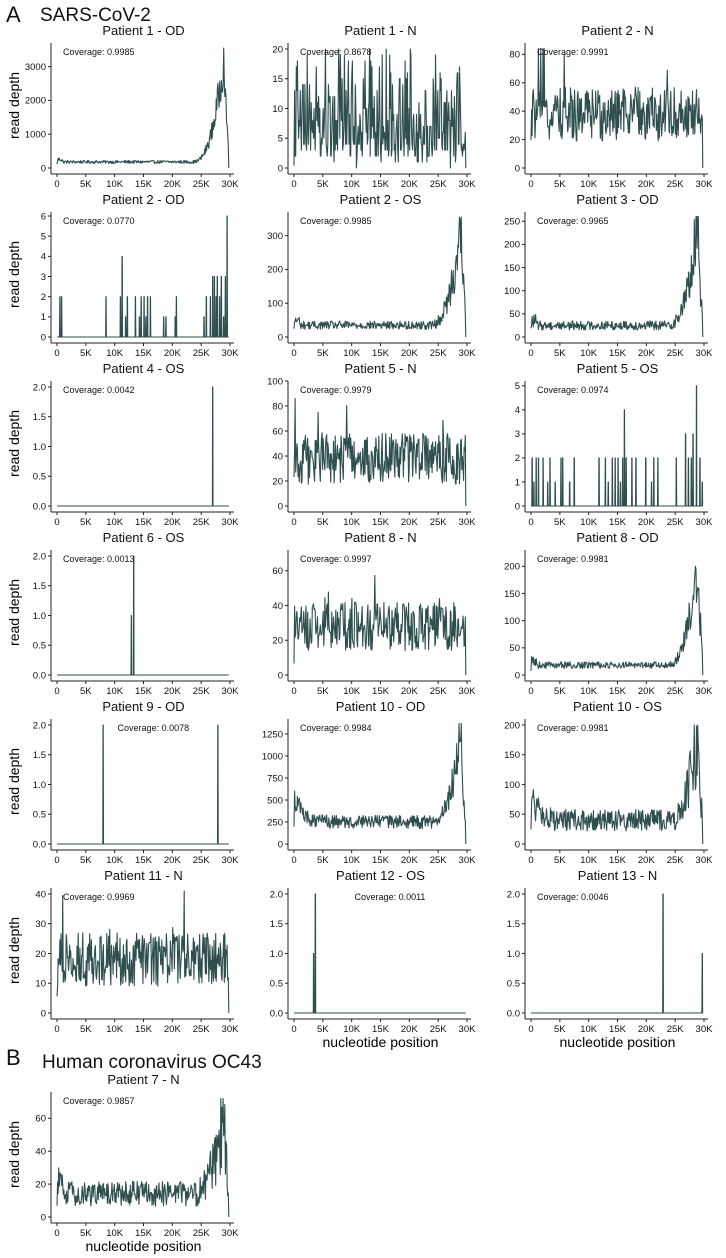  I want to click on coverage-label: Coverage: 0.0013, so click(99, 559).